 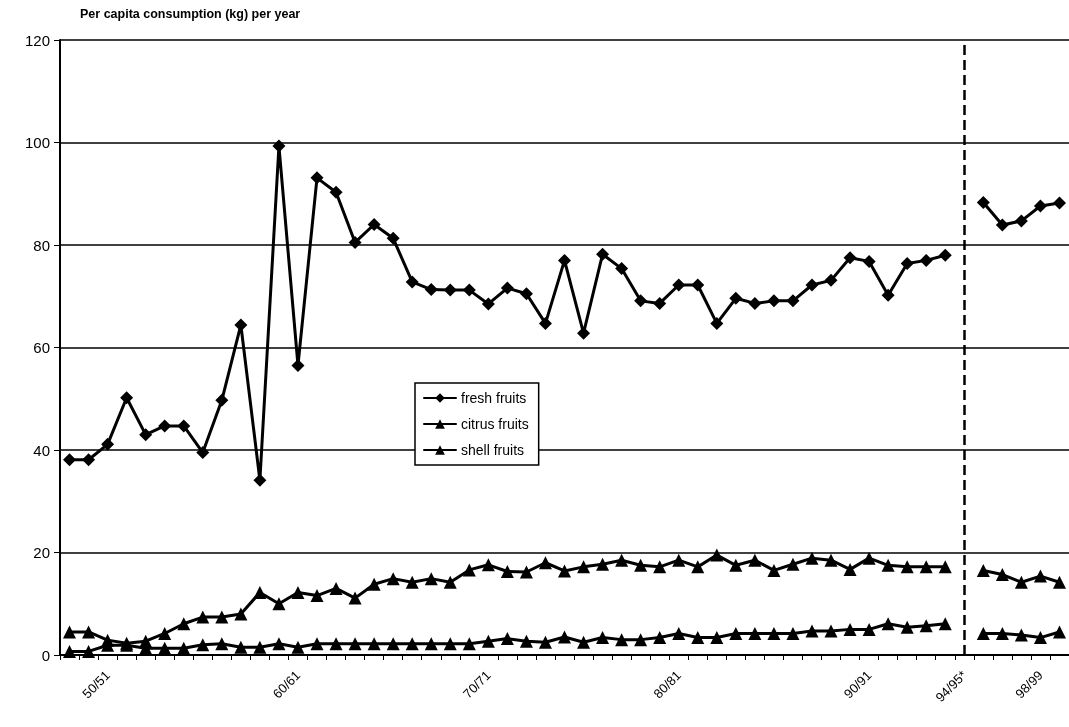 What do you see at coordinates (190, 13) in the screenshot?
I see `chart-title: Per capita consumption (kg) per year` at bounding box center [190, 13].